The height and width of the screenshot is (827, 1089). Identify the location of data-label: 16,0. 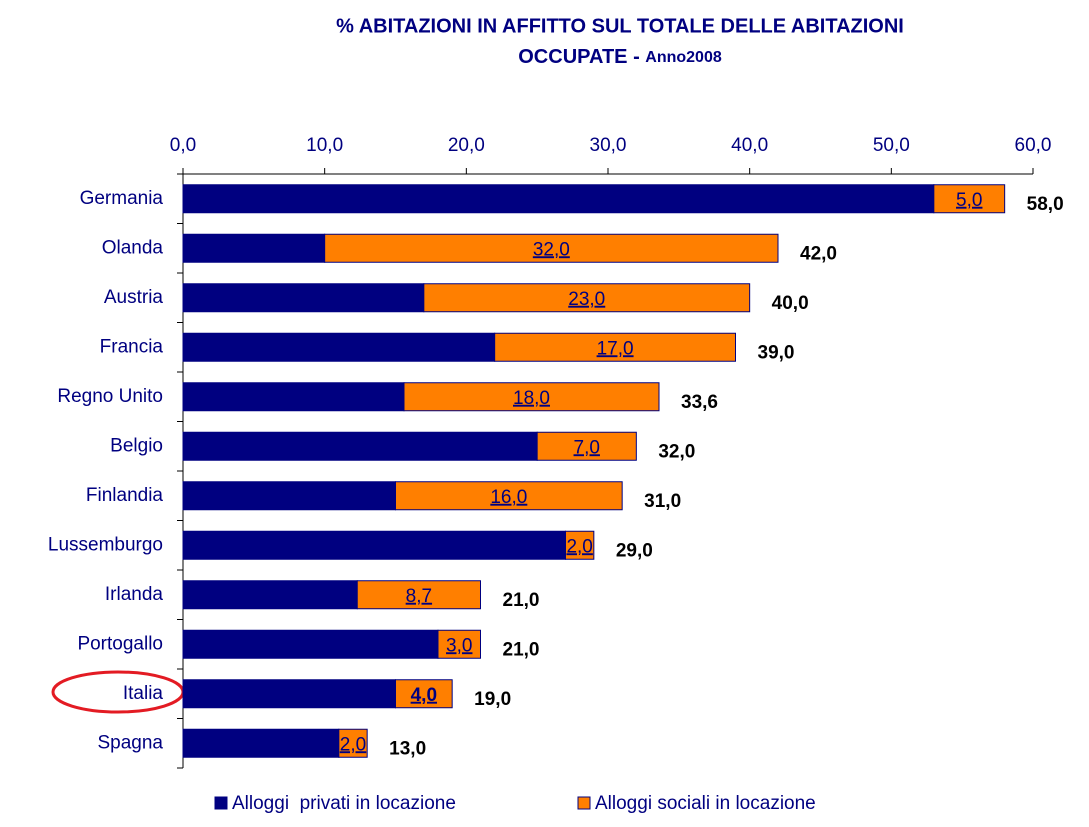
(508, 497).